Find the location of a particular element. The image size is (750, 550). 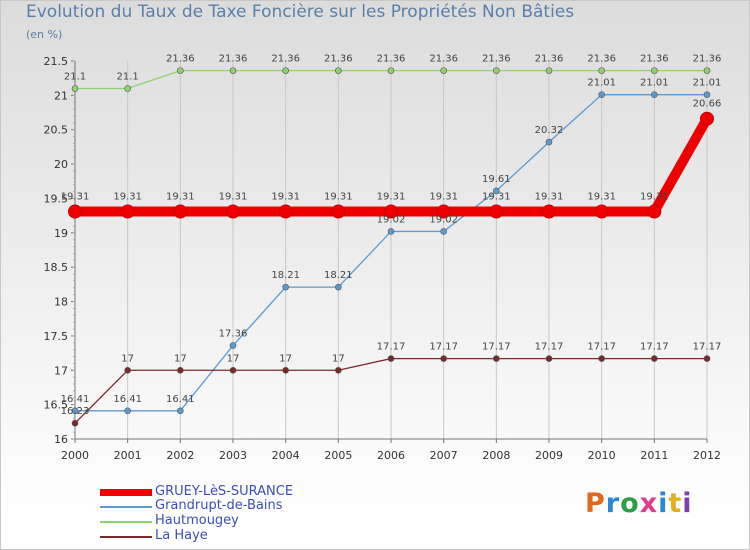

y-tick-label: 20.5 is located at coordinates (56, 130).